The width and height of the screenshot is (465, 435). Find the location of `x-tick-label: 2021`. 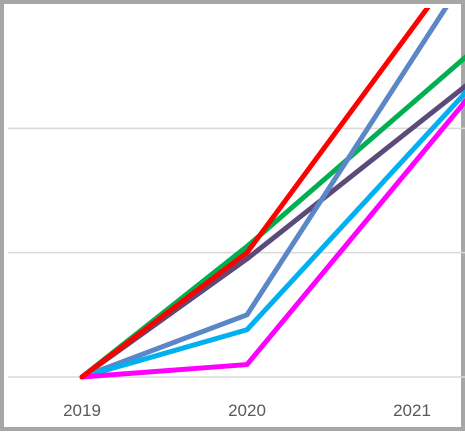

x-tick-label: 2021 is located at coordinates (412, 410).